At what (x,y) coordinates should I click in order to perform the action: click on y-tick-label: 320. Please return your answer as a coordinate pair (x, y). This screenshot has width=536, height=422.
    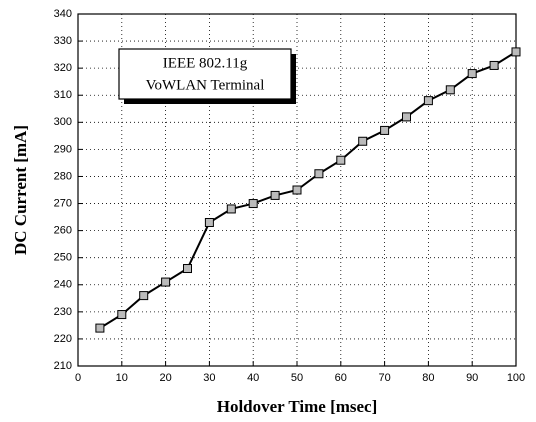
    Looking at the image, I should click on (63, 68).